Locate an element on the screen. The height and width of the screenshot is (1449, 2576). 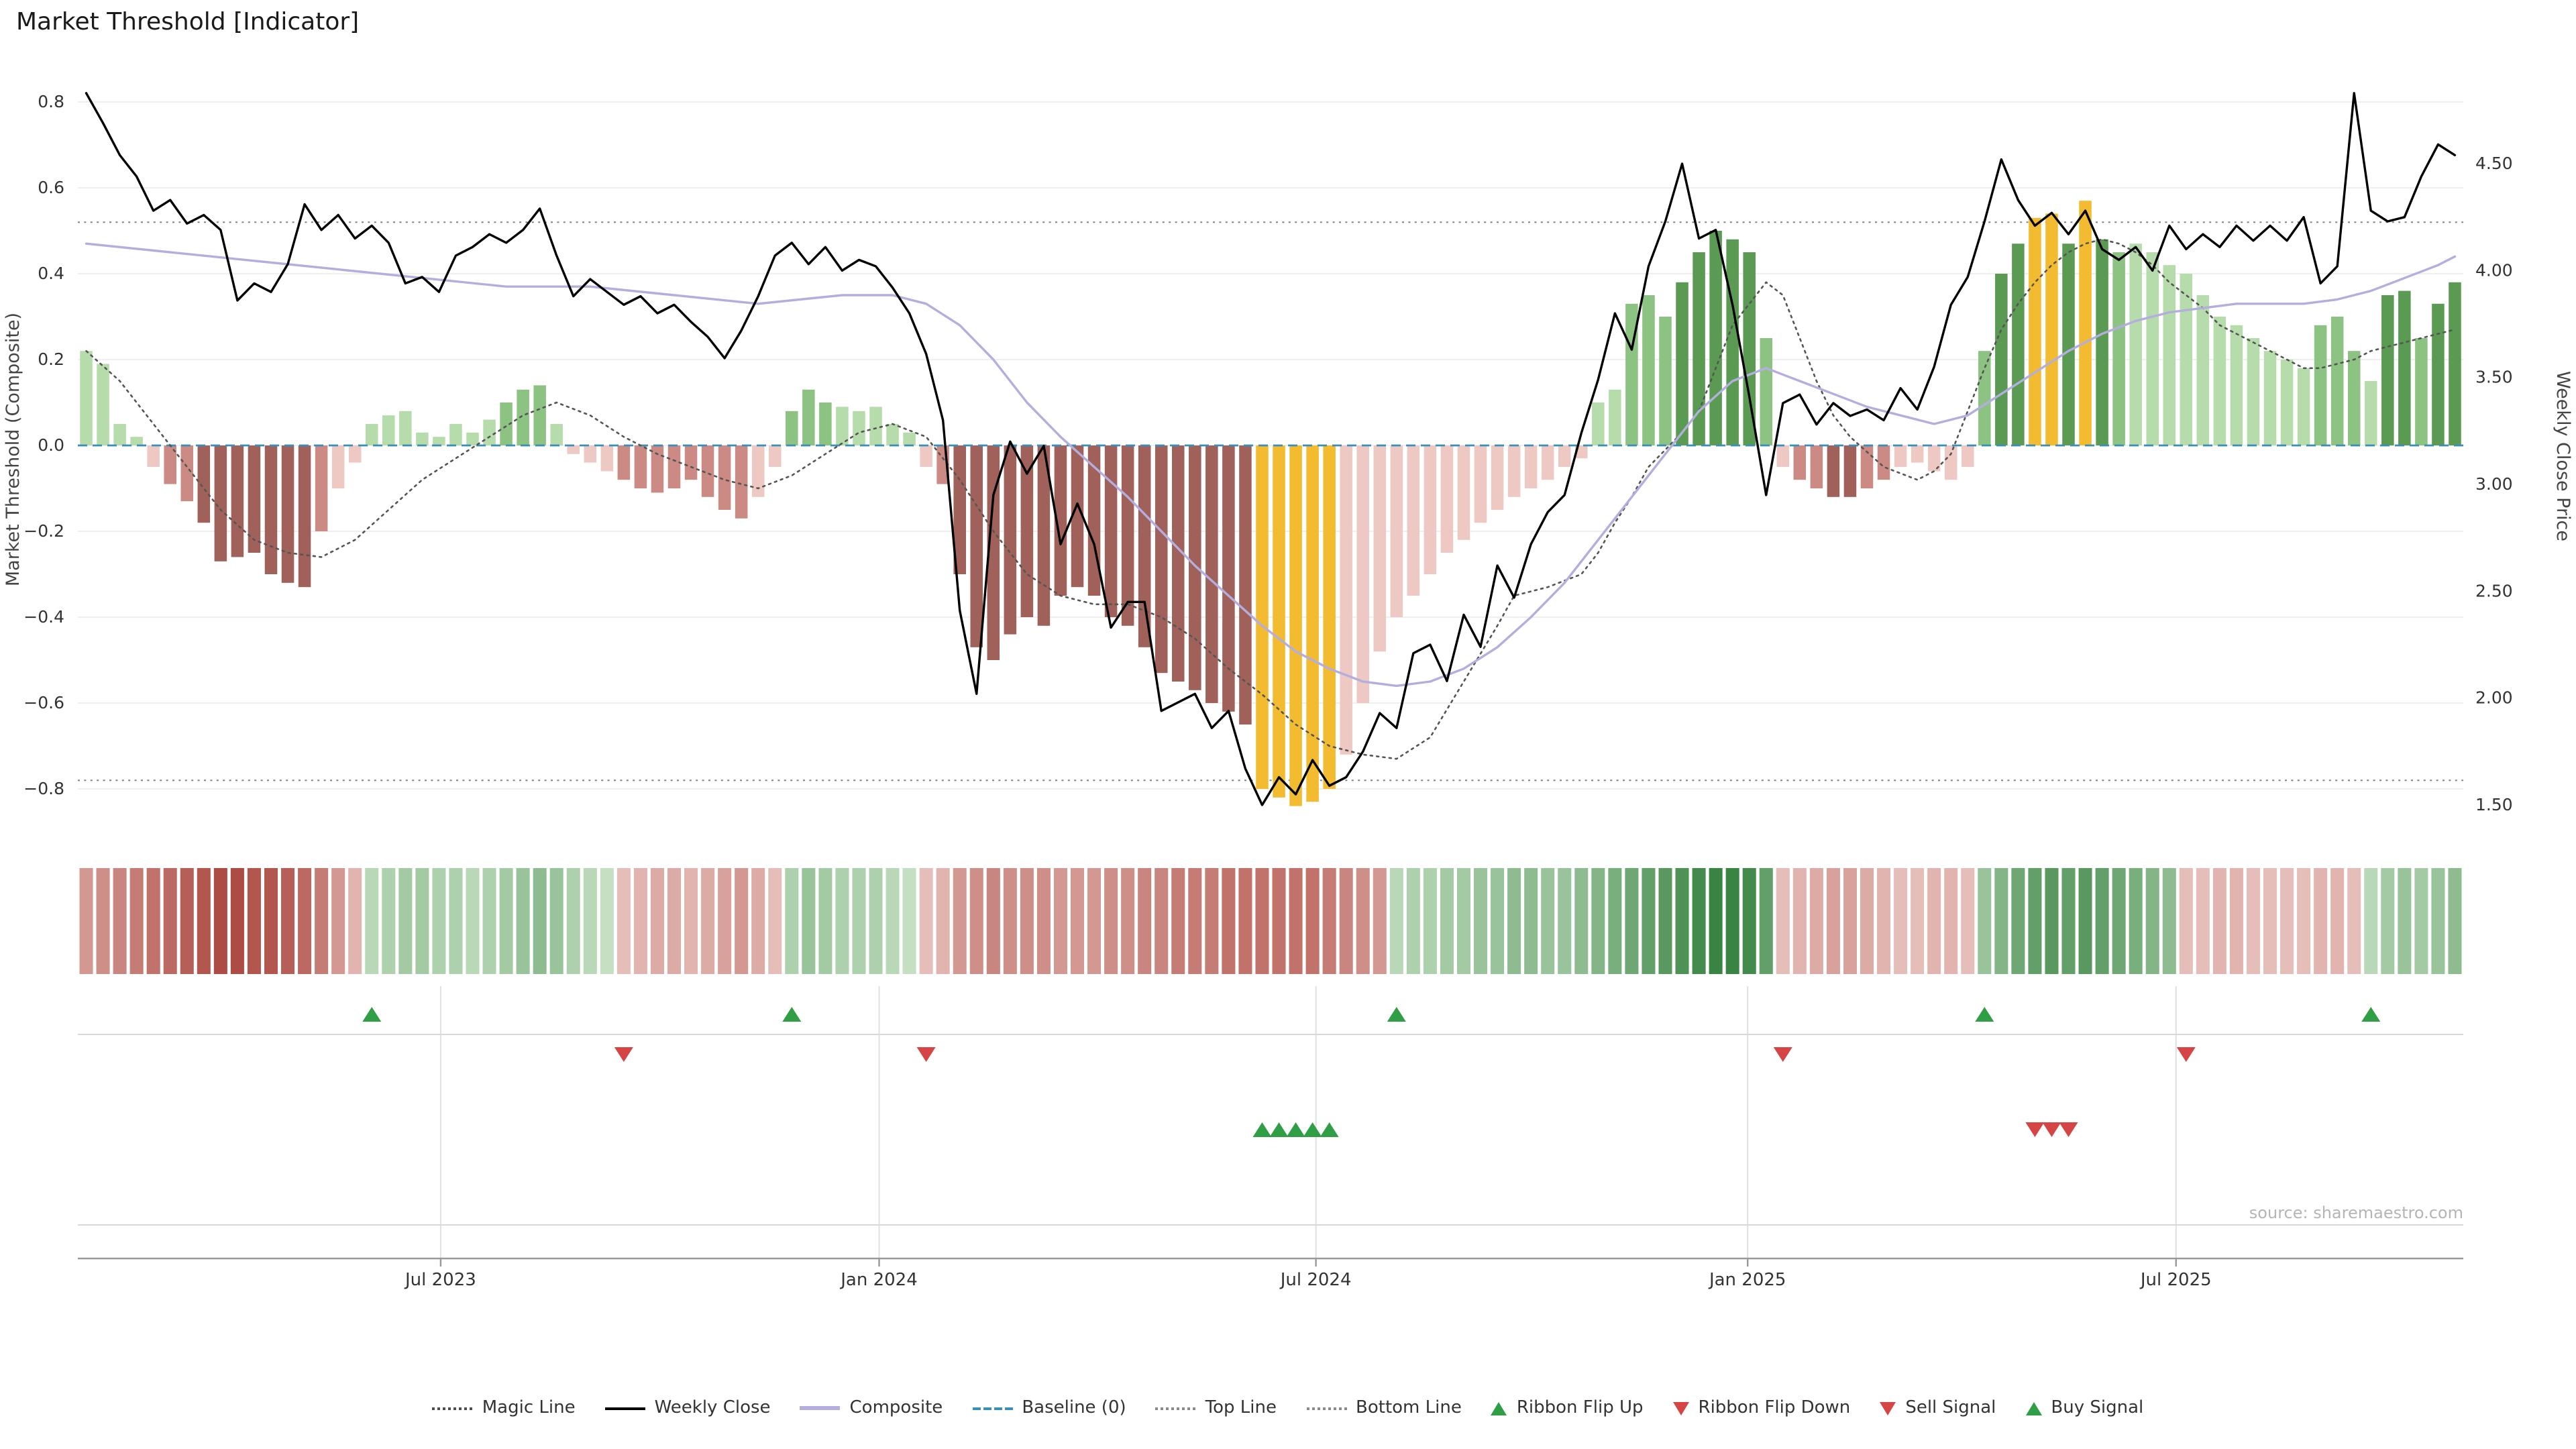
legend-item-ribbon-flip-up: Ribbon Flip Up is located at coordinates (1567, 1408).